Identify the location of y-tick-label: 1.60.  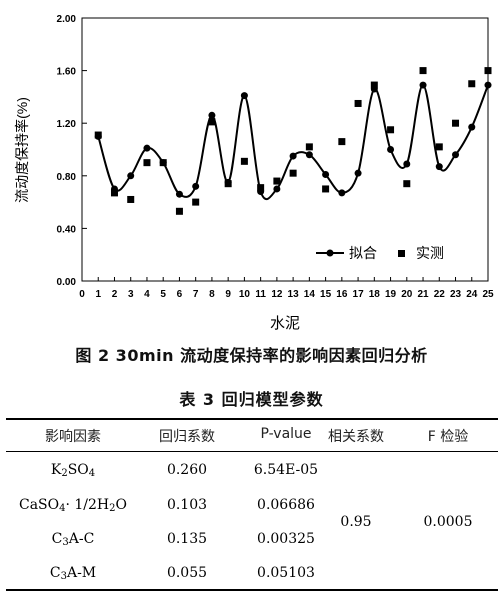
(67, 72).